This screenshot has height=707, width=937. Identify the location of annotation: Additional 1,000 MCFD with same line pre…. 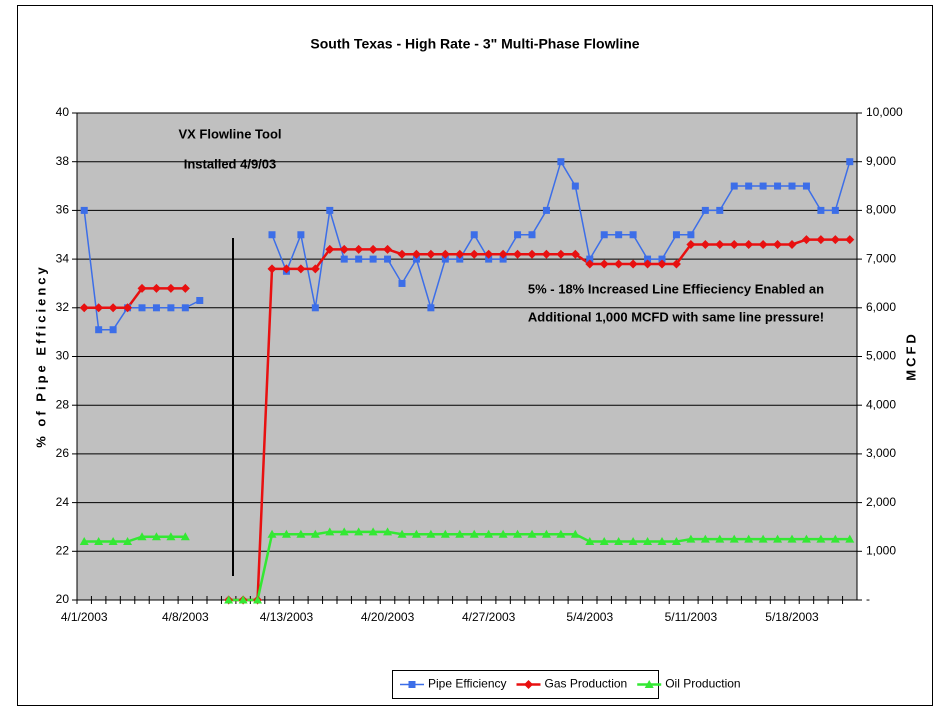
(676, 316).